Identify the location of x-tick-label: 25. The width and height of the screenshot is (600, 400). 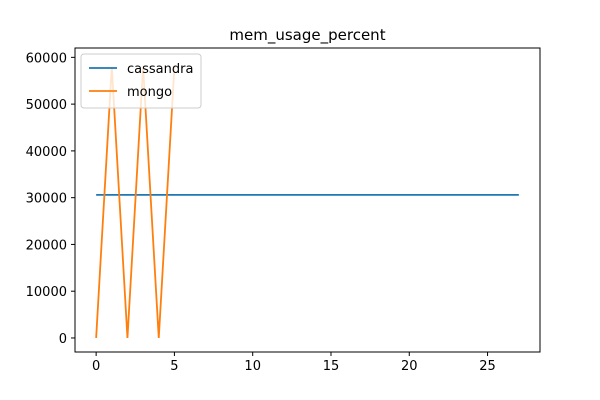
(487, 366).